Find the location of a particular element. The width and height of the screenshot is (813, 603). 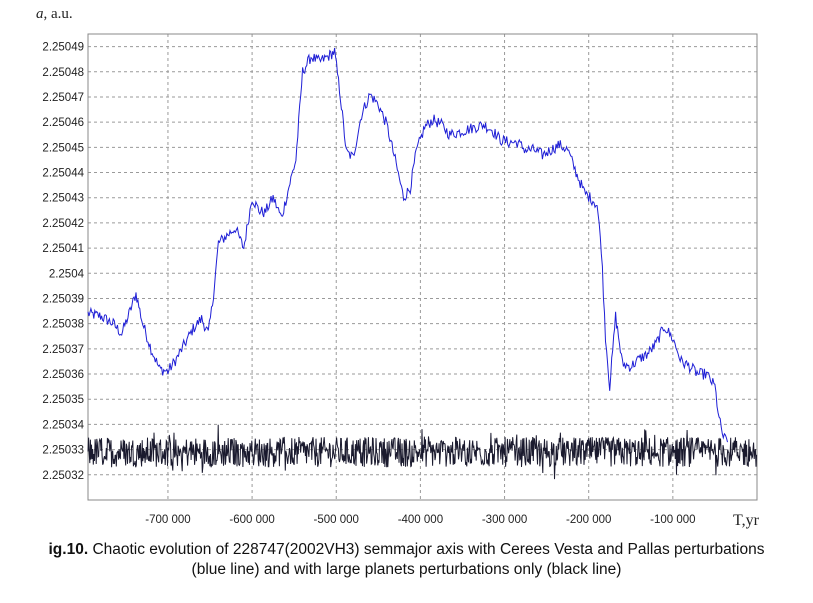

y-tick-label: 2.25048 is located at coordinates (63, 73).